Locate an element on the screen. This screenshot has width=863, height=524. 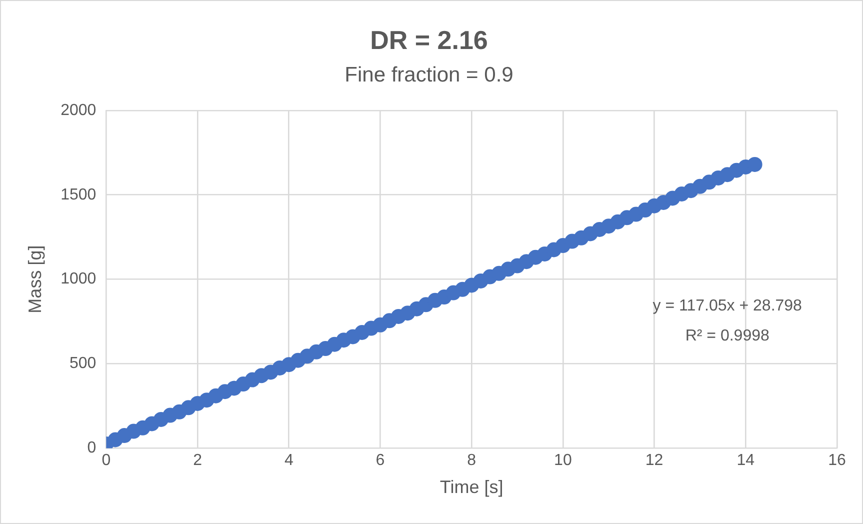
y-tick-label: 1500 is located at coordinates (78, 195).